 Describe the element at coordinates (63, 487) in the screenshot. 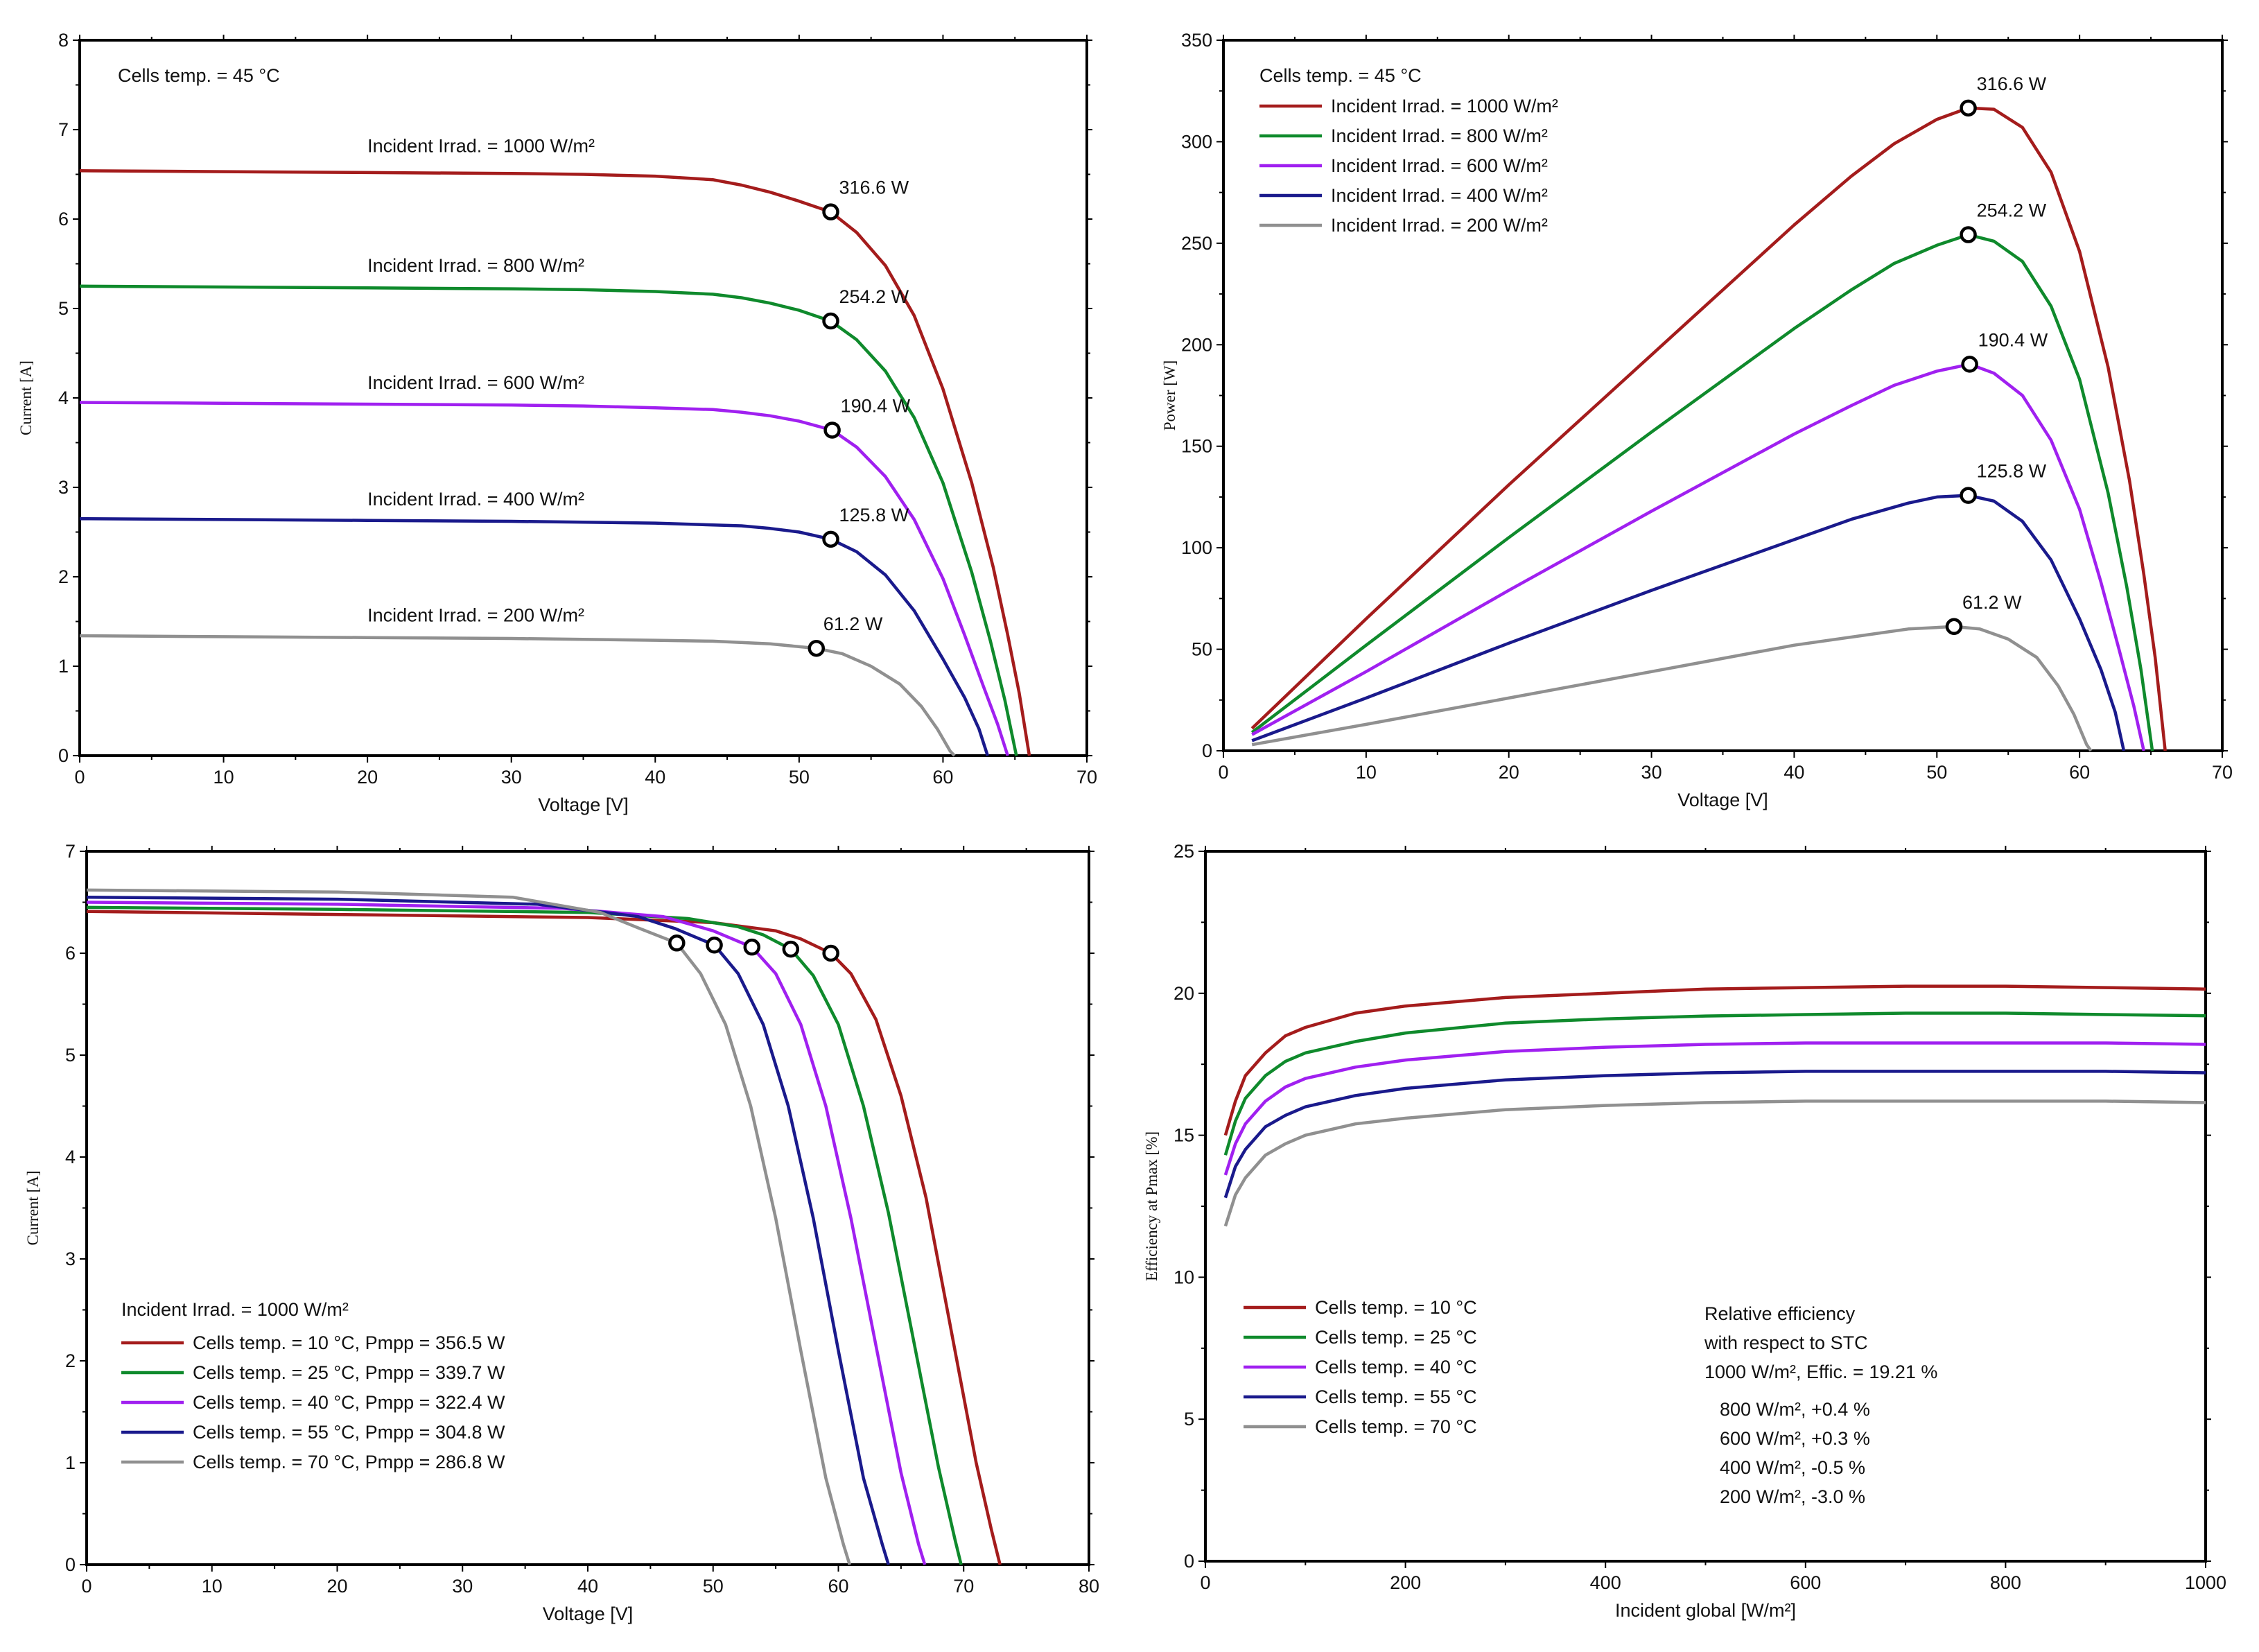

I see `y-tick-label: 3` at that location.